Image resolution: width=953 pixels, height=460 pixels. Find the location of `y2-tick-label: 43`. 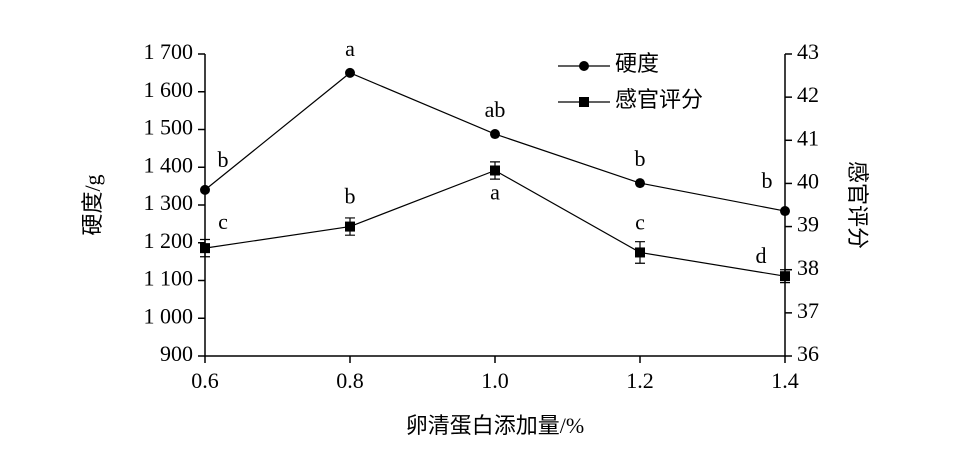

y2-tick-label: 43 is located at coordinates (808, 51).